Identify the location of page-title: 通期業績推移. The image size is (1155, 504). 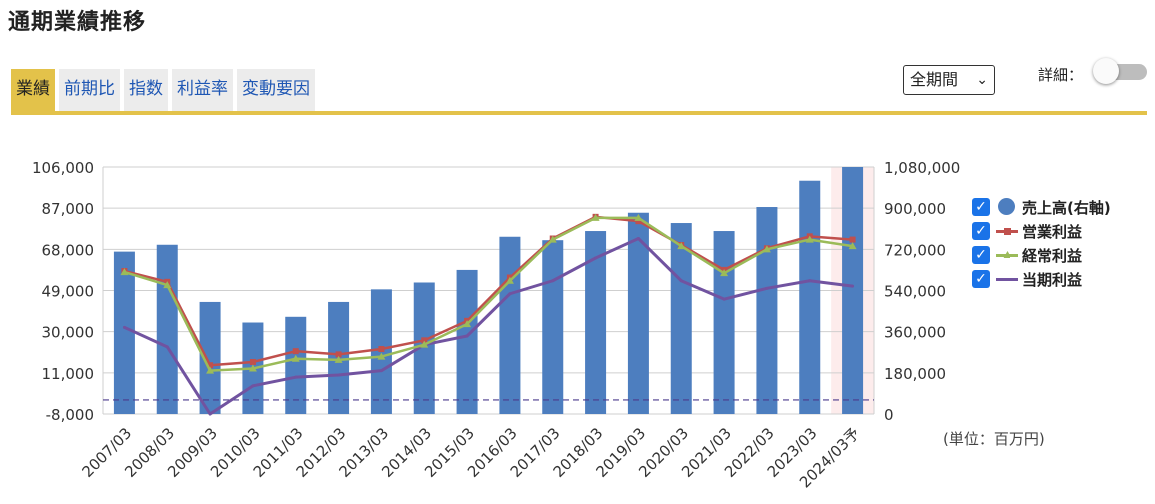
(77, 22).